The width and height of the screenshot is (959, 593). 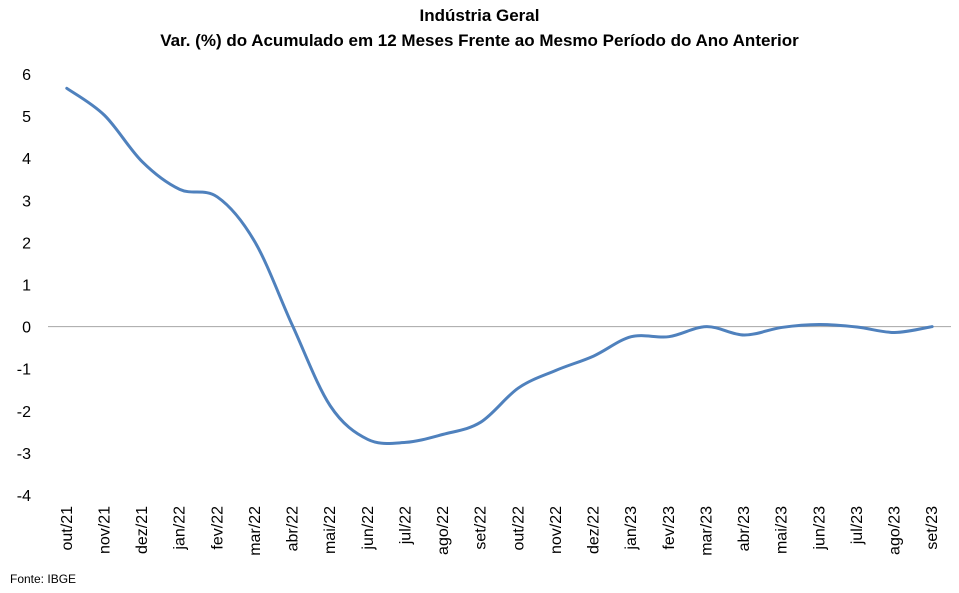 What do you see at coordinates (67, 528) in the screenshot?
I see `x-tick-label: out/21` at bounding box center [67, 528].